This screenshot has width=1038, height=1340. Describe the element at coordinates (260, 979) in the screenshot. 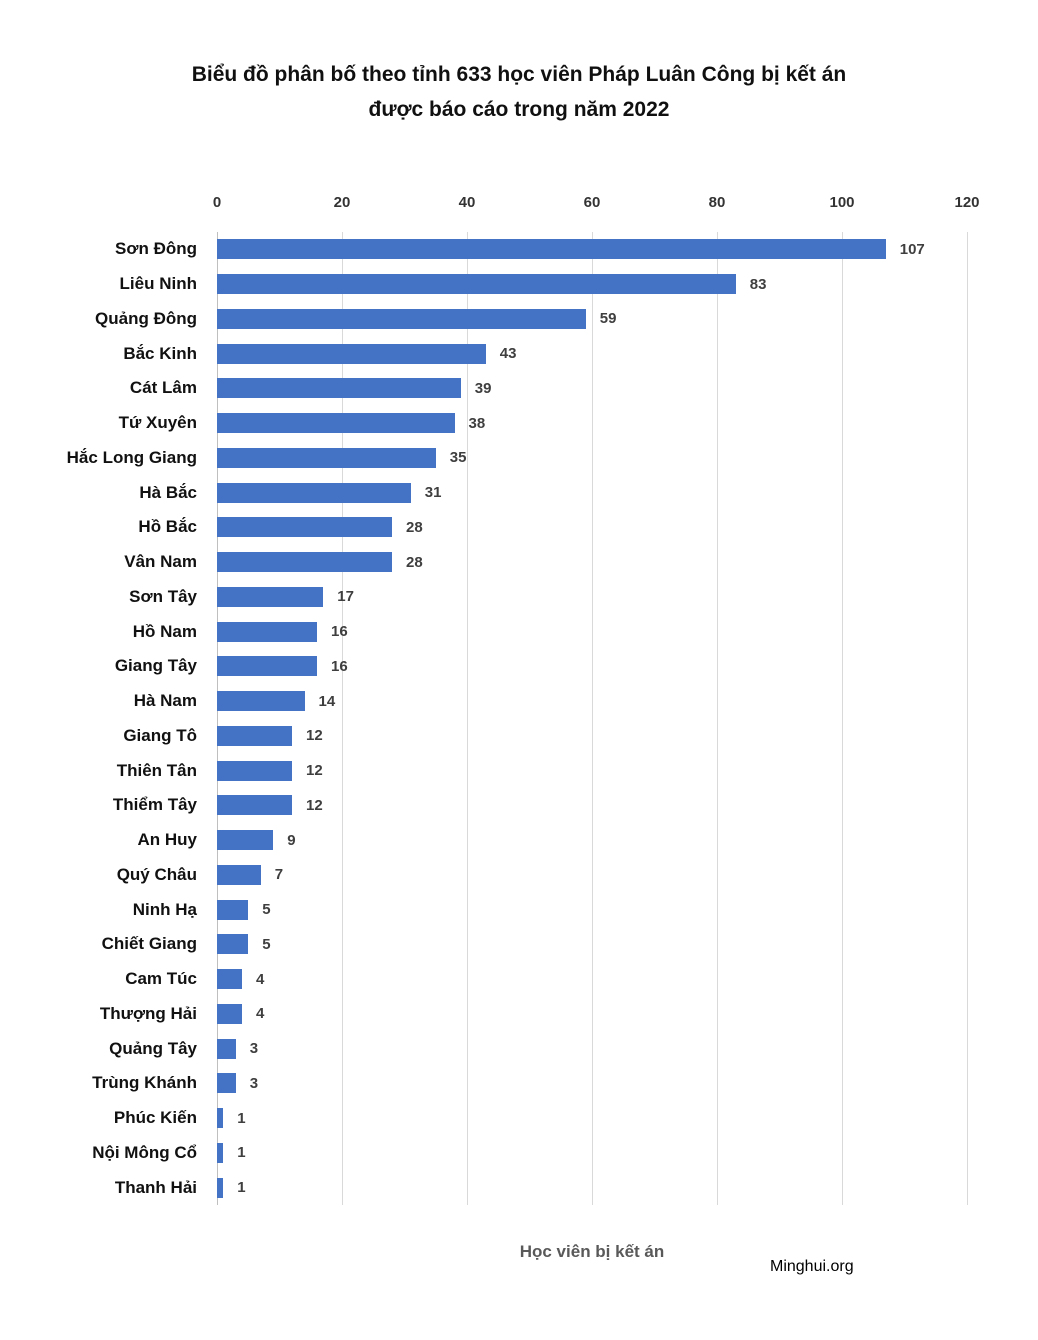

I see `value-label: 4` at that location.